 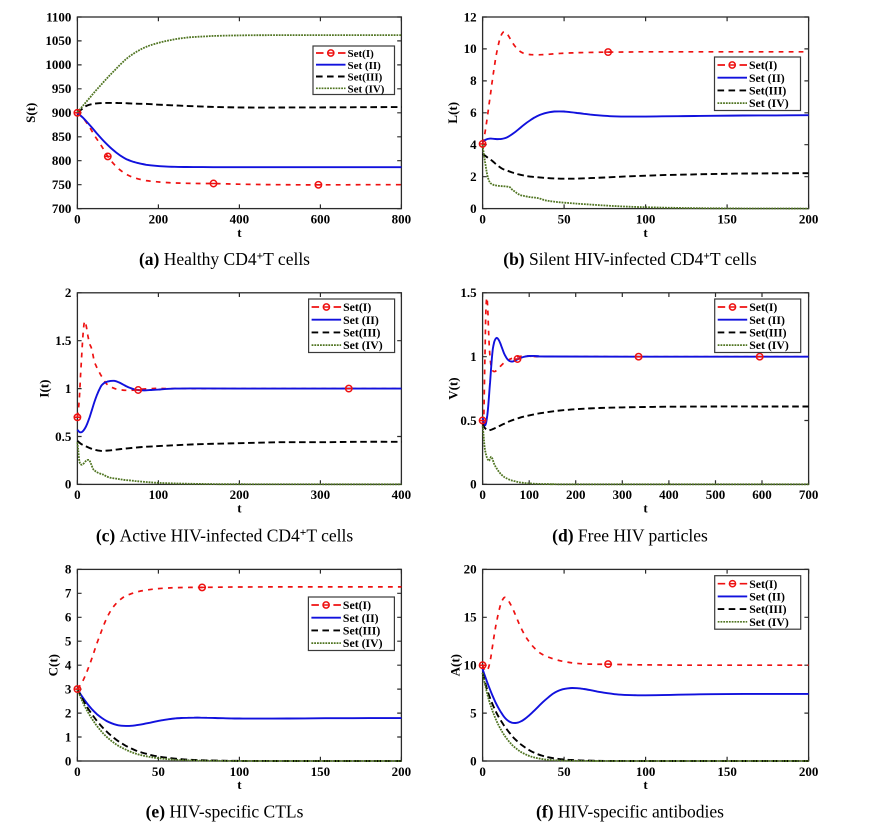 What do you see at coordinates (44, 389) in the screenshot?
I see `svg-text: I(t)` at bounding box center [44, 389].